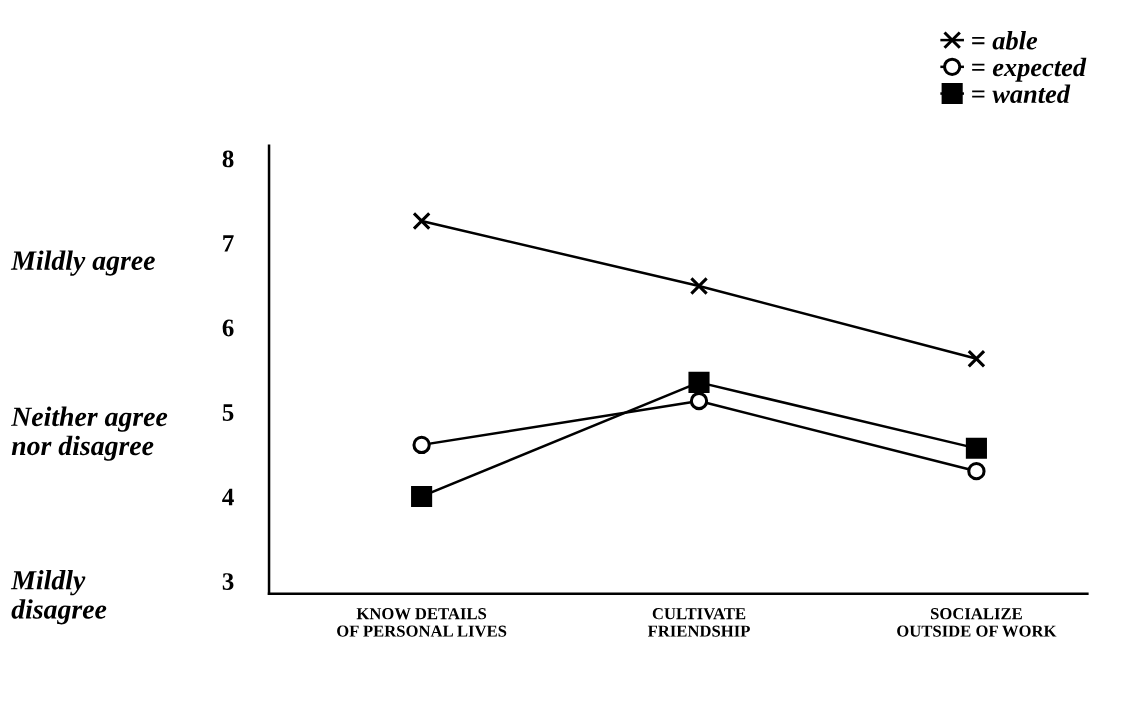 The image size is (1121, 711). What do you see at coordinates (228, 497) in the screenshot?
I see `y-tick-label: 4` at bounding box center [228, 497].